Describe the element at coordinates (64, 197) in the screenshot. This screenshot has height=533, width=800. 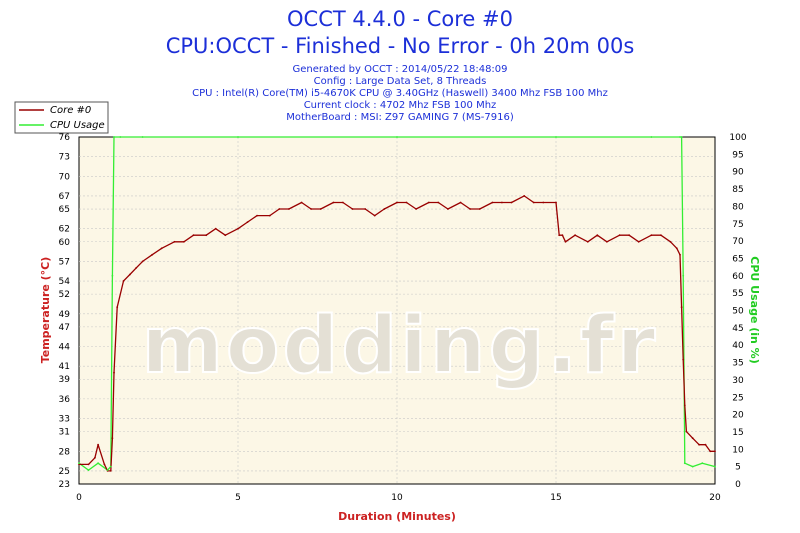
I see `y-tick-label: 67` at that location.